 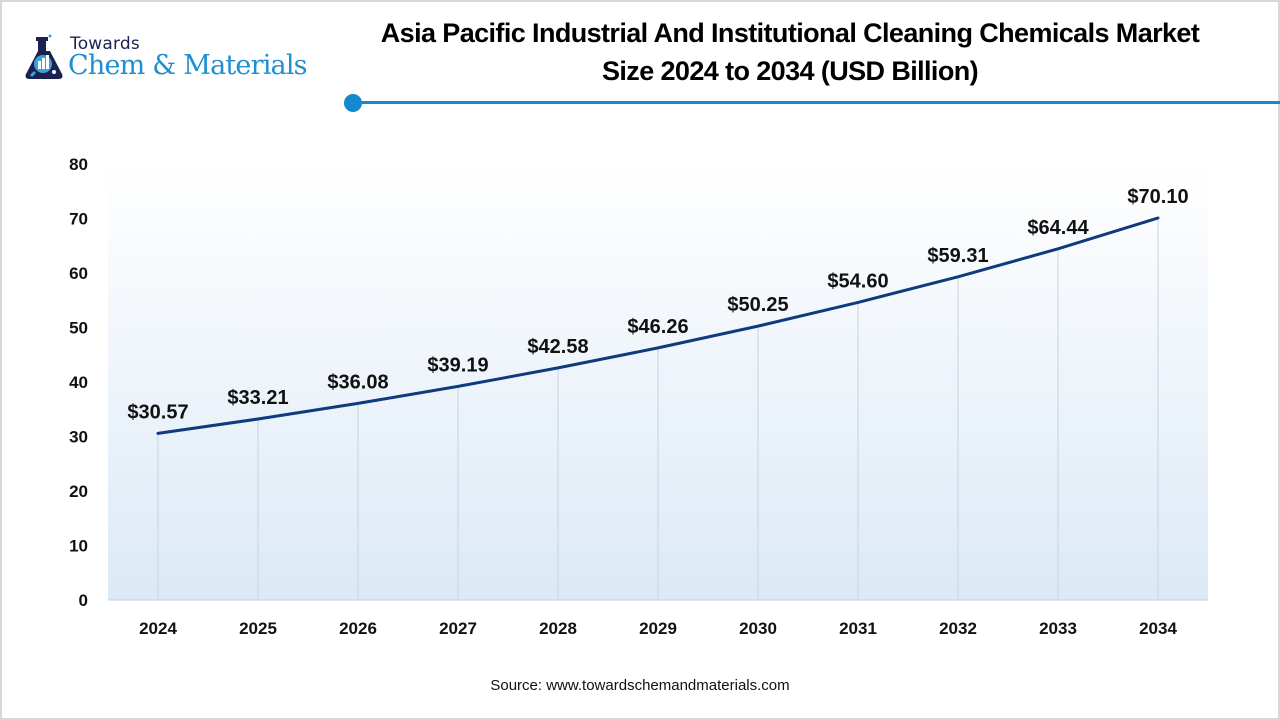 I want to click on data-label: $30.57, so click(x=157, y=412).